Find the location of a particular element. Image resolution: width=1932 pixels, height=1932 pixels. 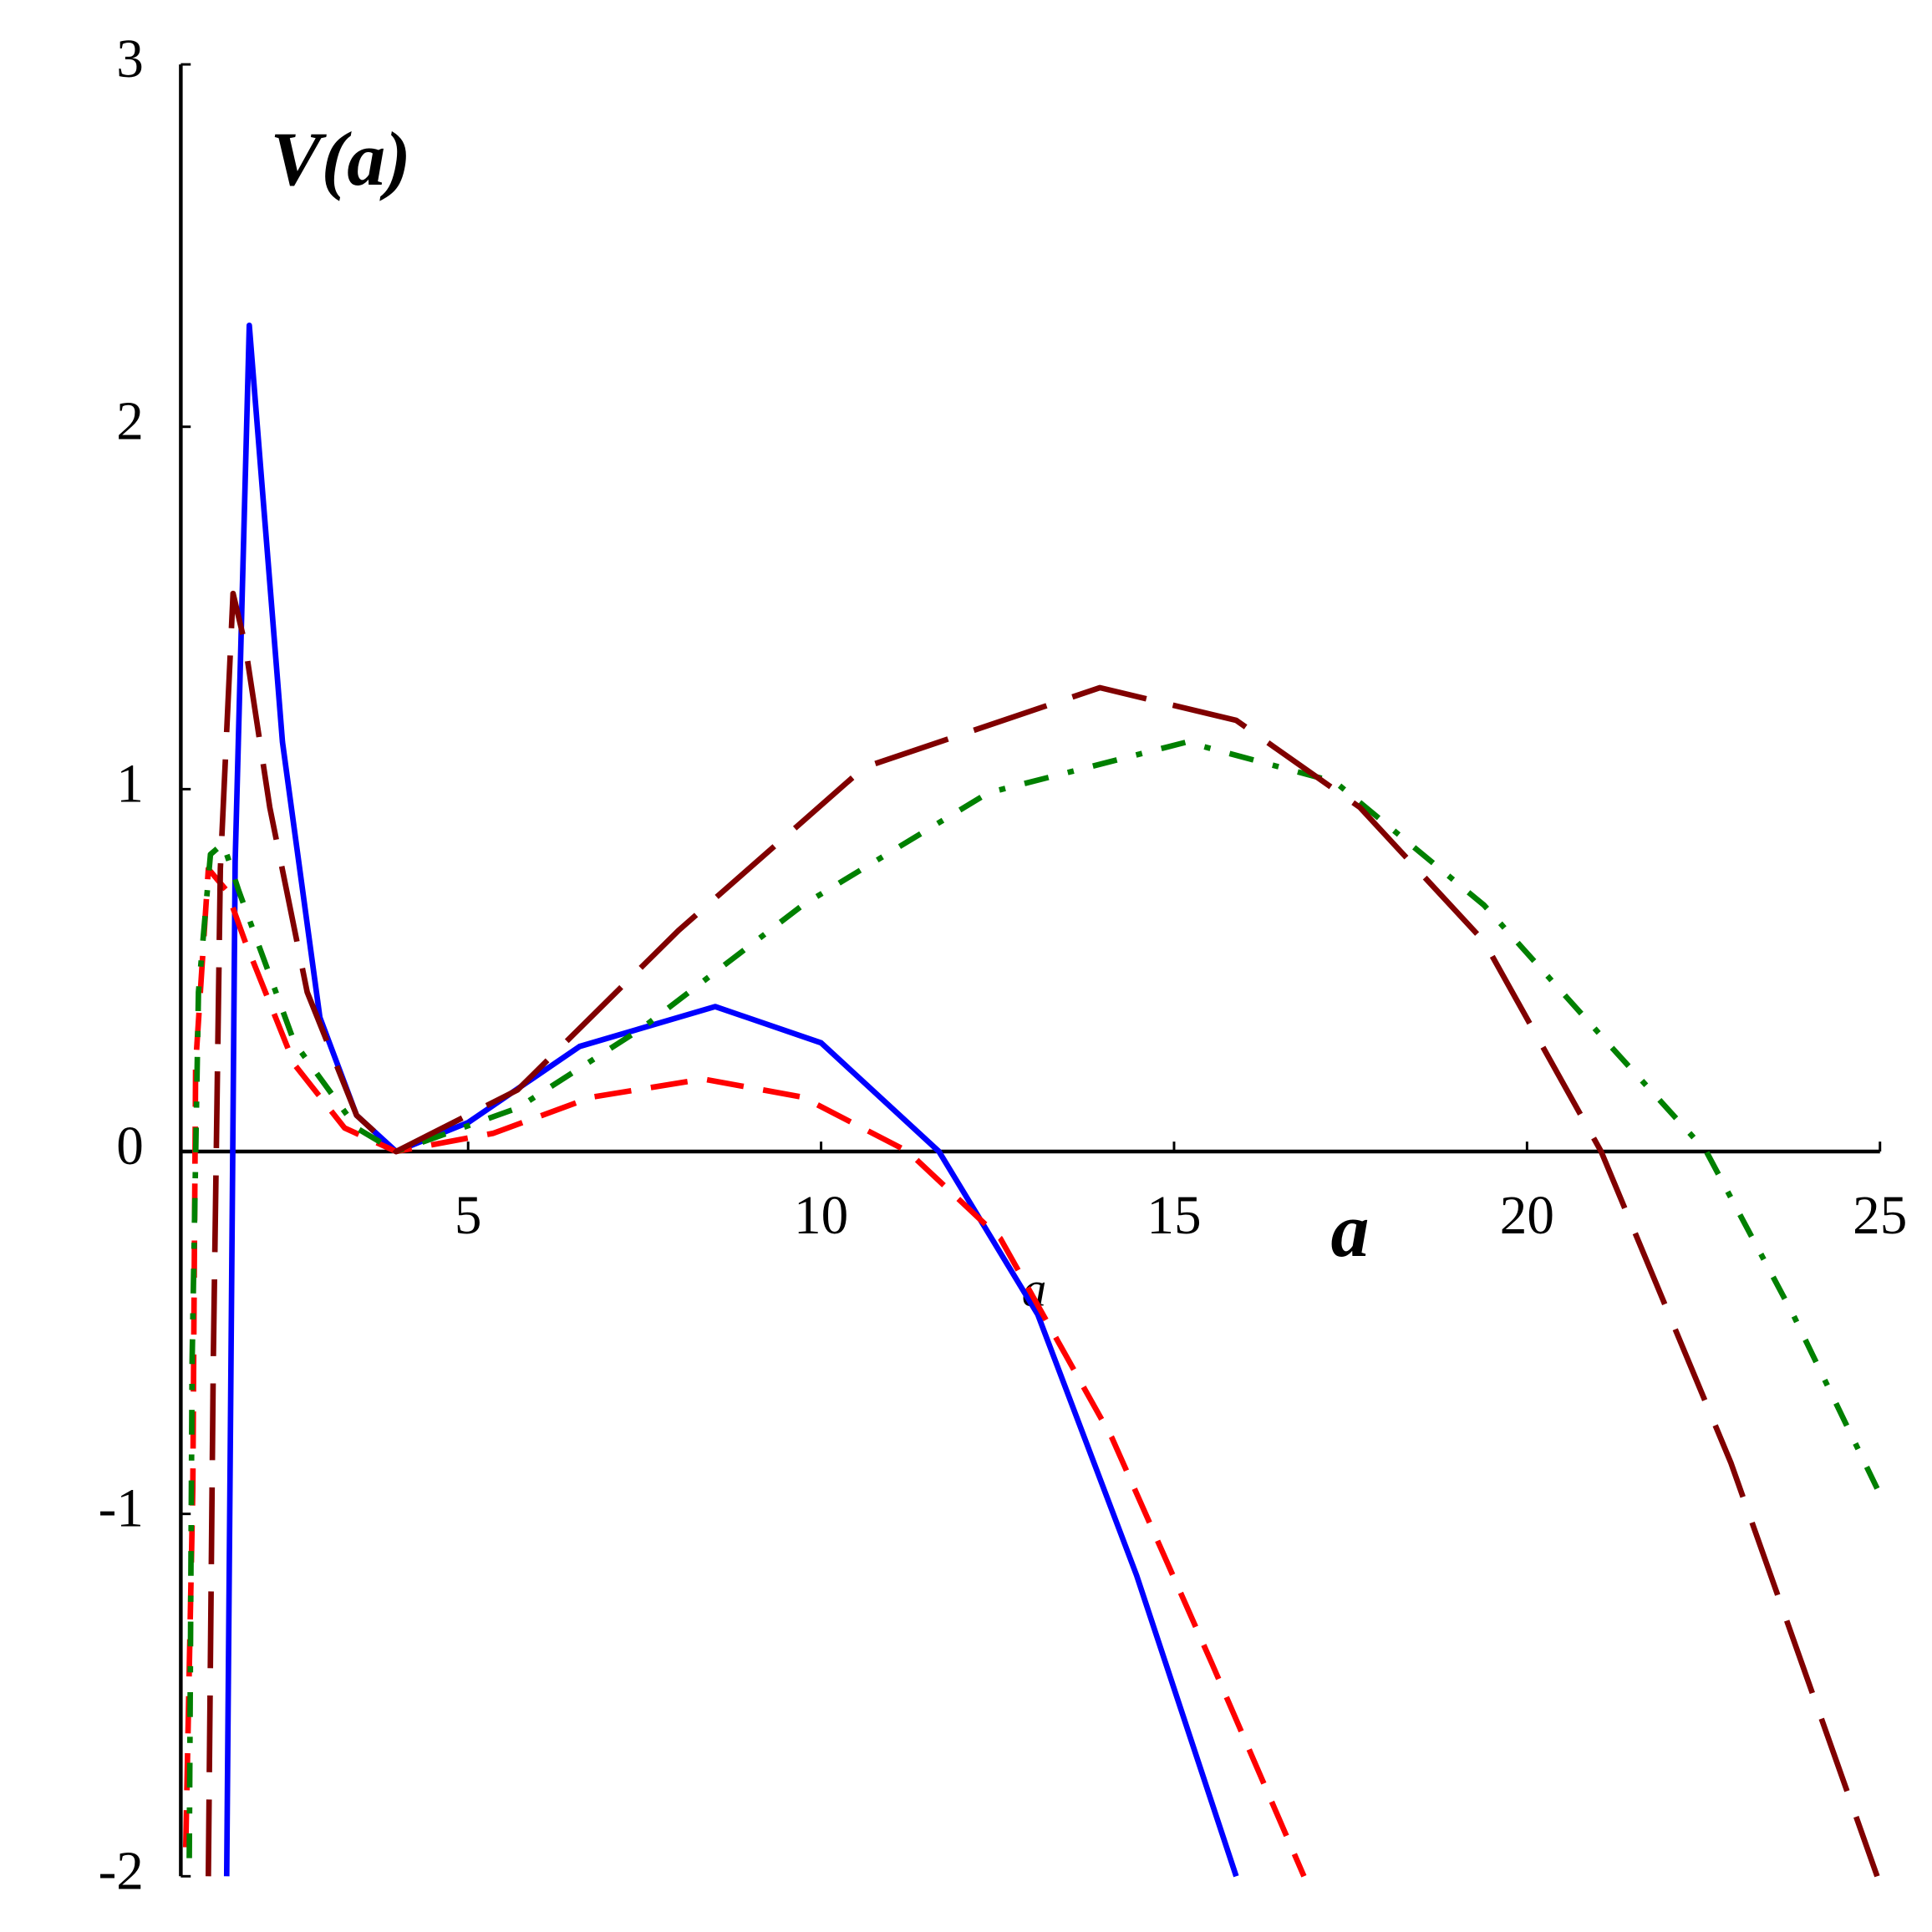

x-tick-label: 15 is located at coordinates (1173, 1216).